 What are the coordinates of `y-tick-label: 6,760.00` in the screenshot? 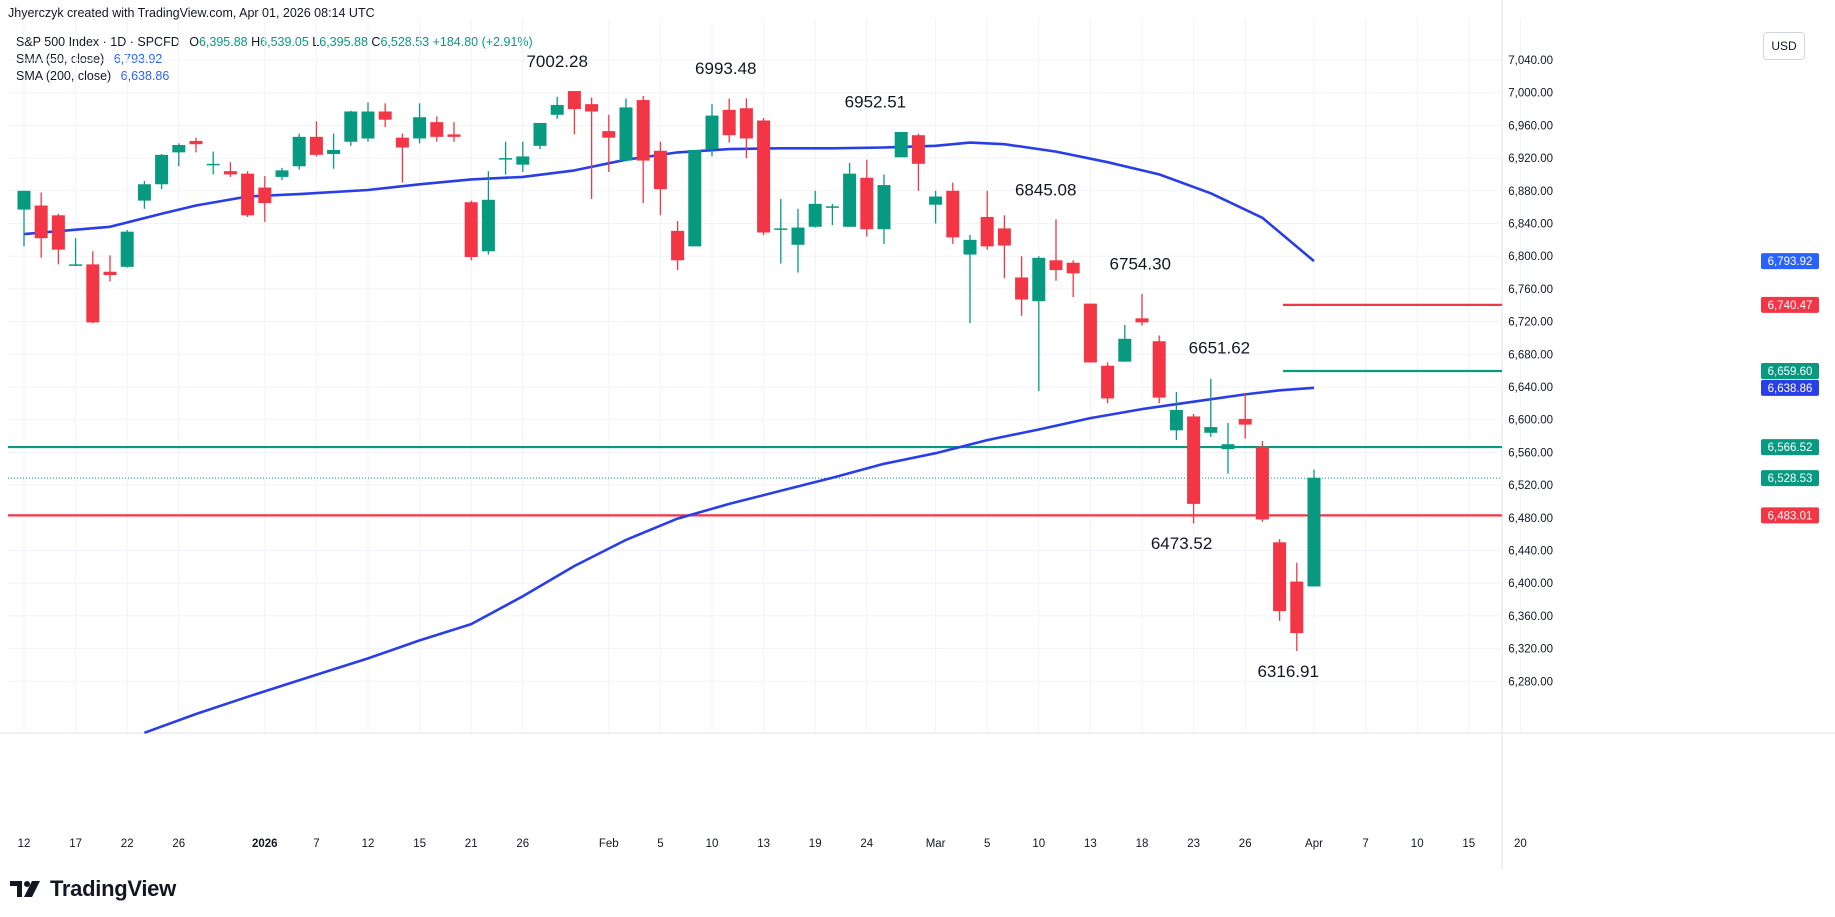 It's located at (1530, 290).